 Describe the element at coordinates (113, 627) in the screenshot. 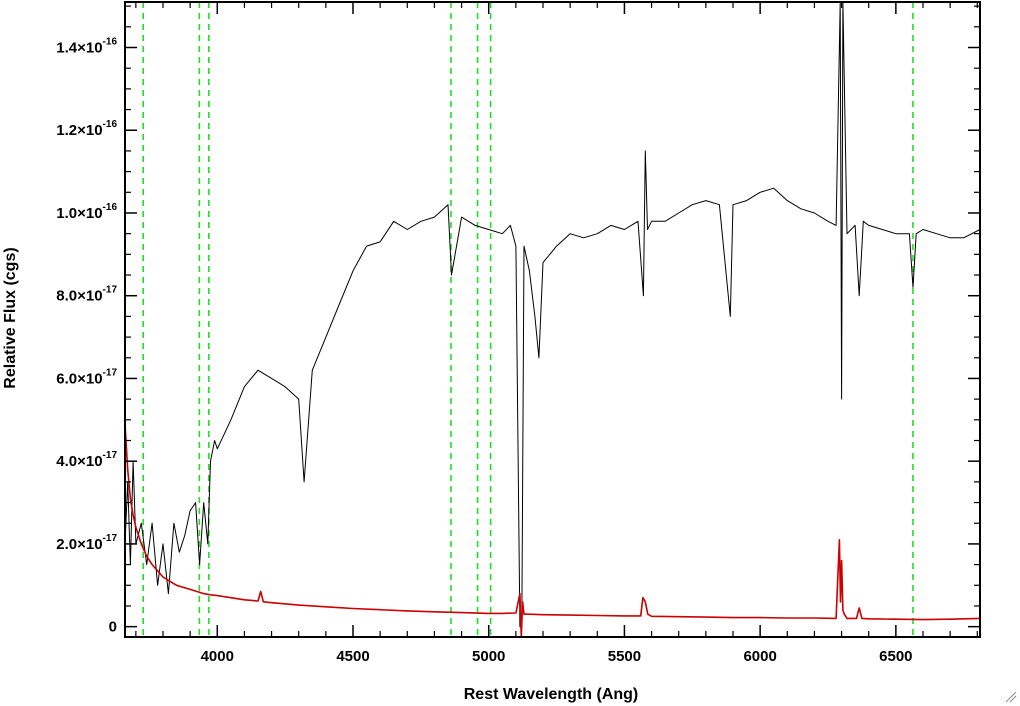

I see `y-tick-label-0: 0` at that location.